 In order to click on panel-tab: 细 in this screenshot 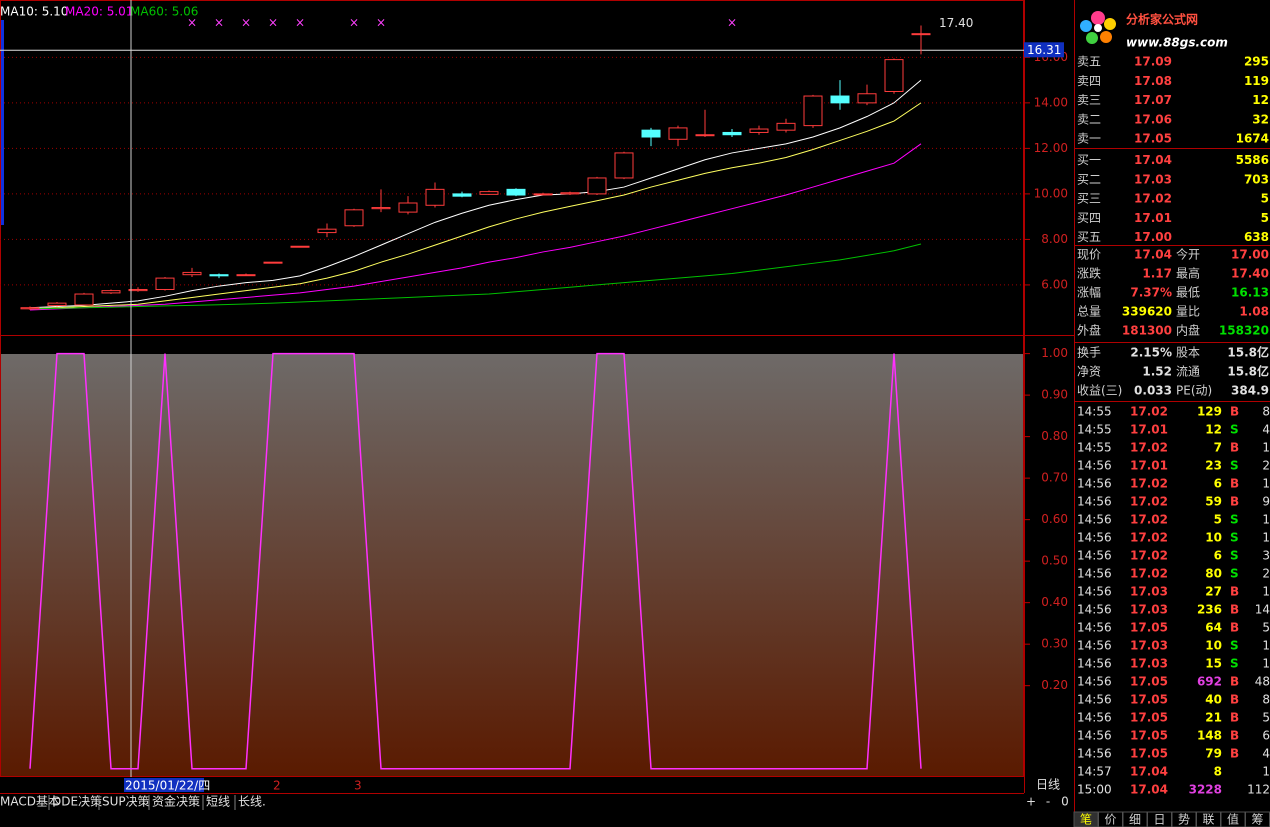, I will do `click(1135, 820)`.